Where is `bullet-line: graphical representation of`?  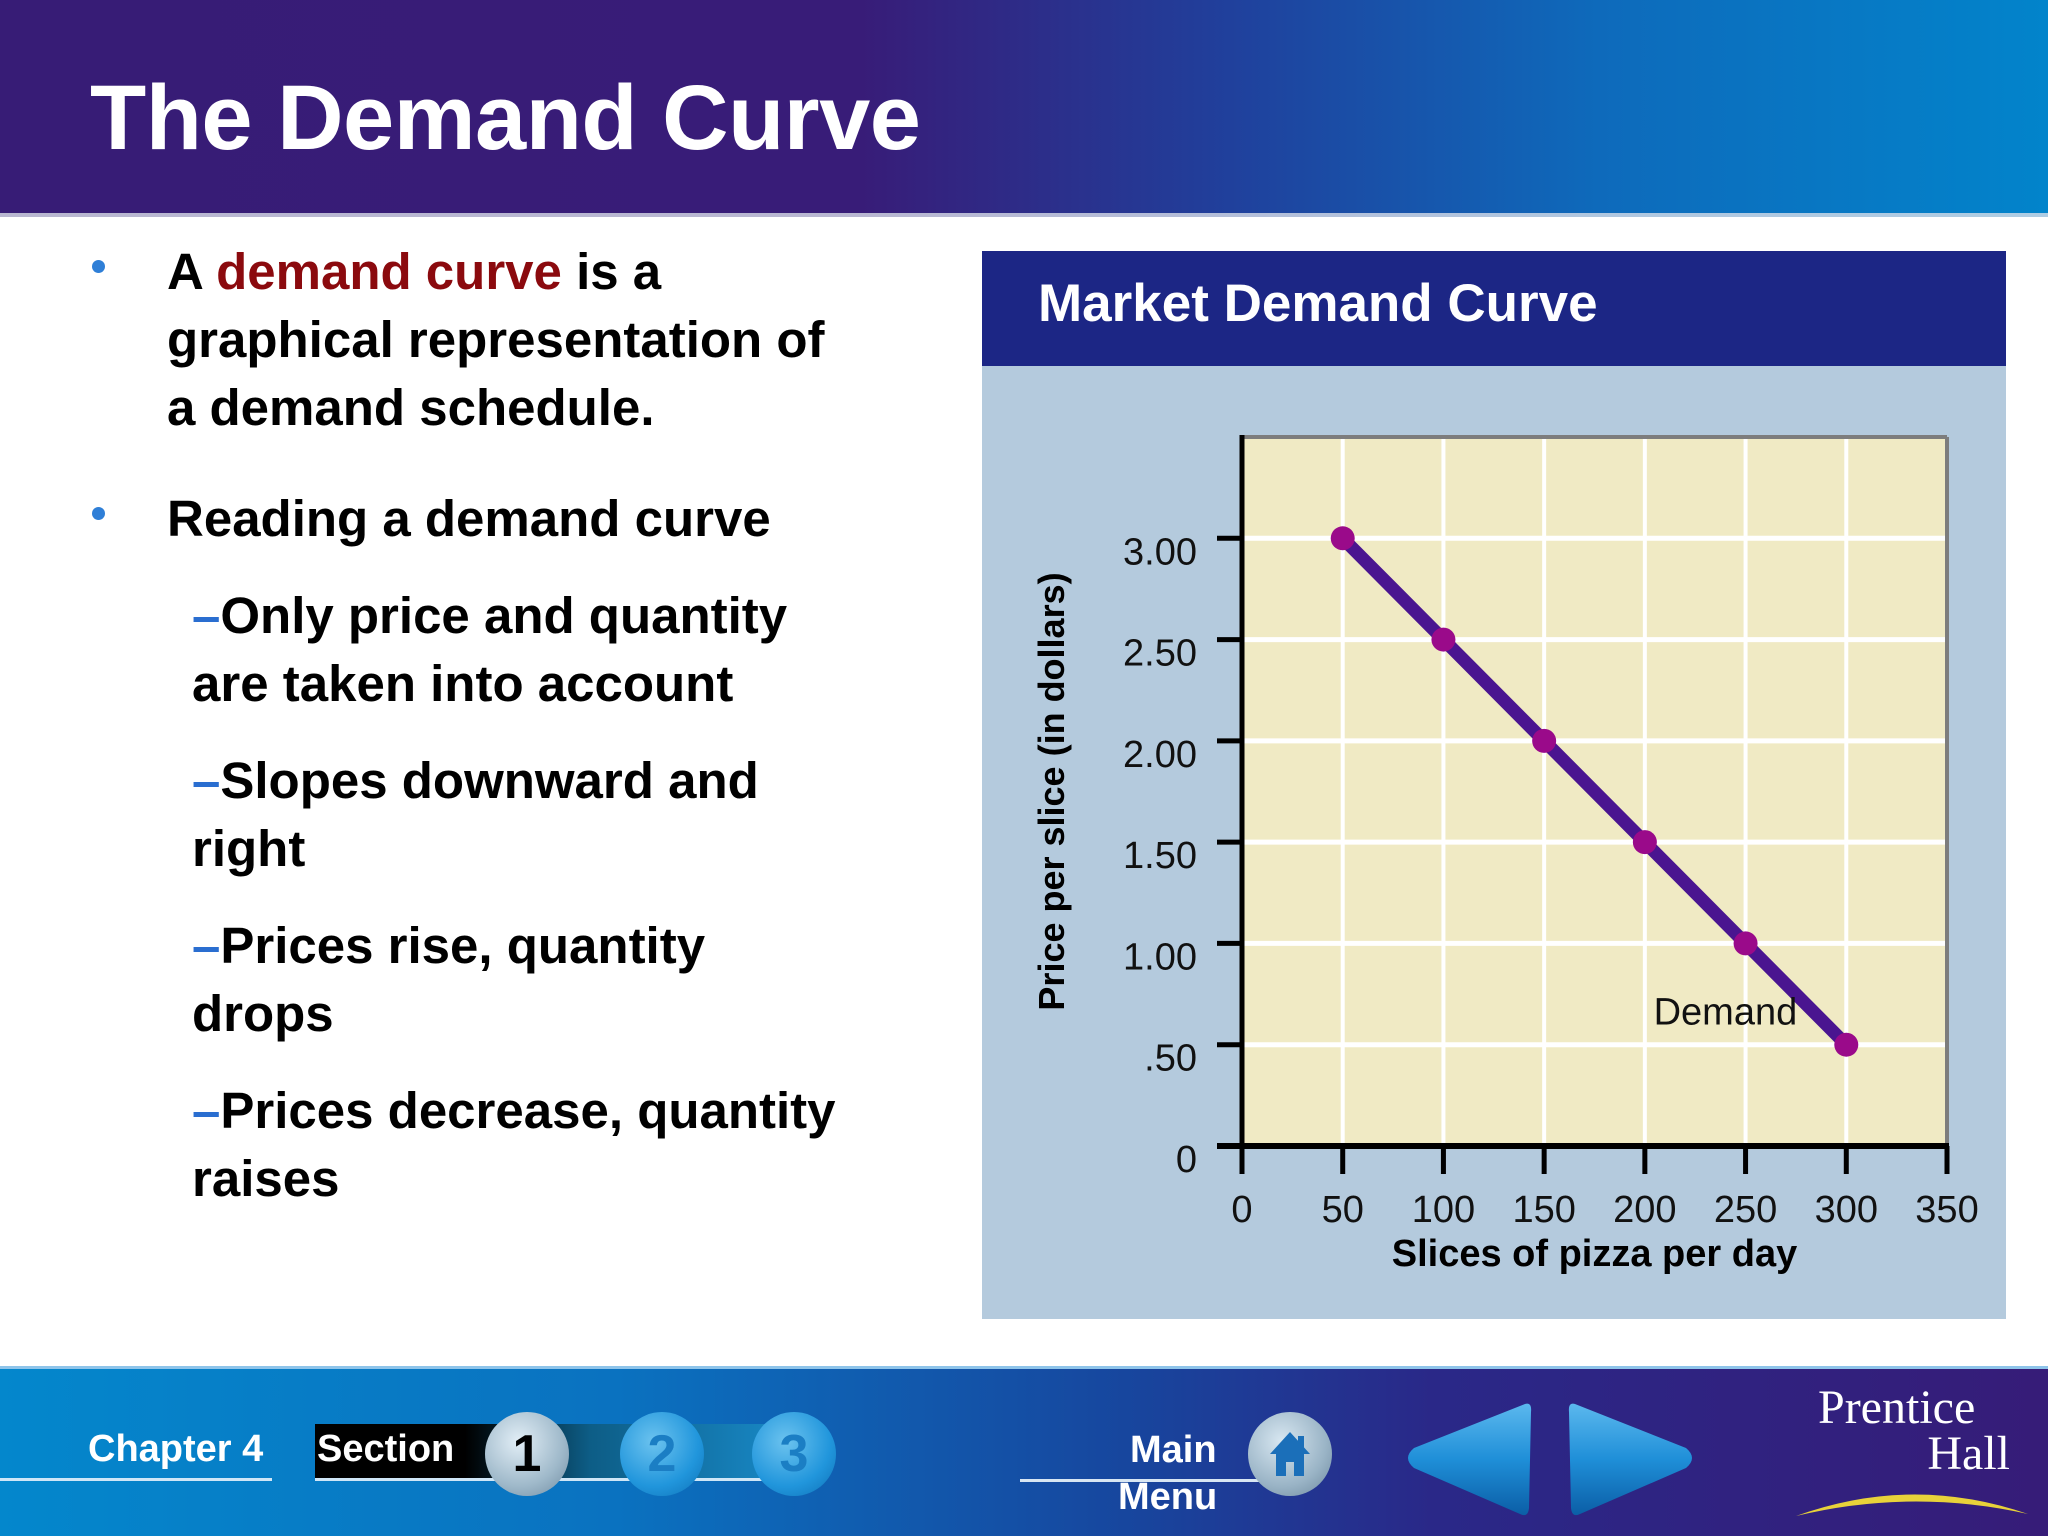 bullet-line: graphical representation of is located at coordinates (496, 339).